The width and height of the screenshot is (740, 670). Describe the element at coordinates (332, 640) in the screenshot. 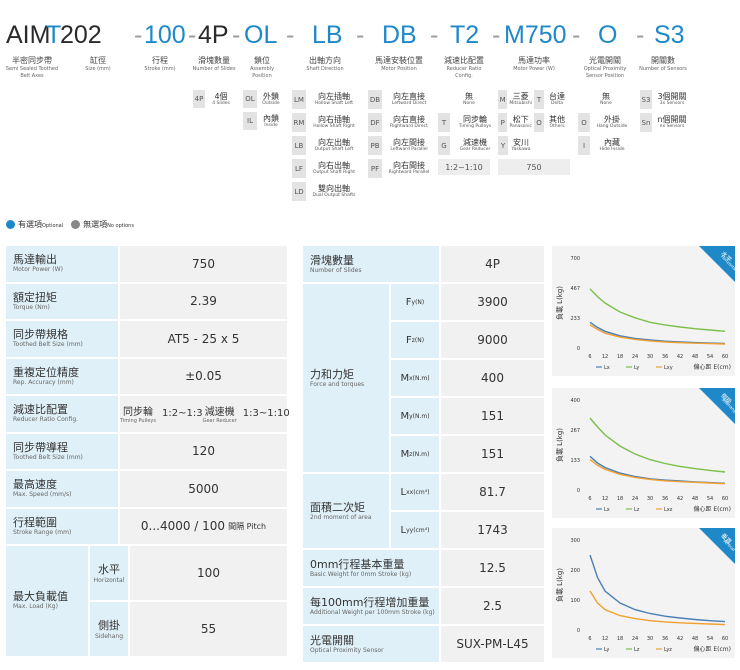

I see `sensor-label-zh: 光電開關` at that location.